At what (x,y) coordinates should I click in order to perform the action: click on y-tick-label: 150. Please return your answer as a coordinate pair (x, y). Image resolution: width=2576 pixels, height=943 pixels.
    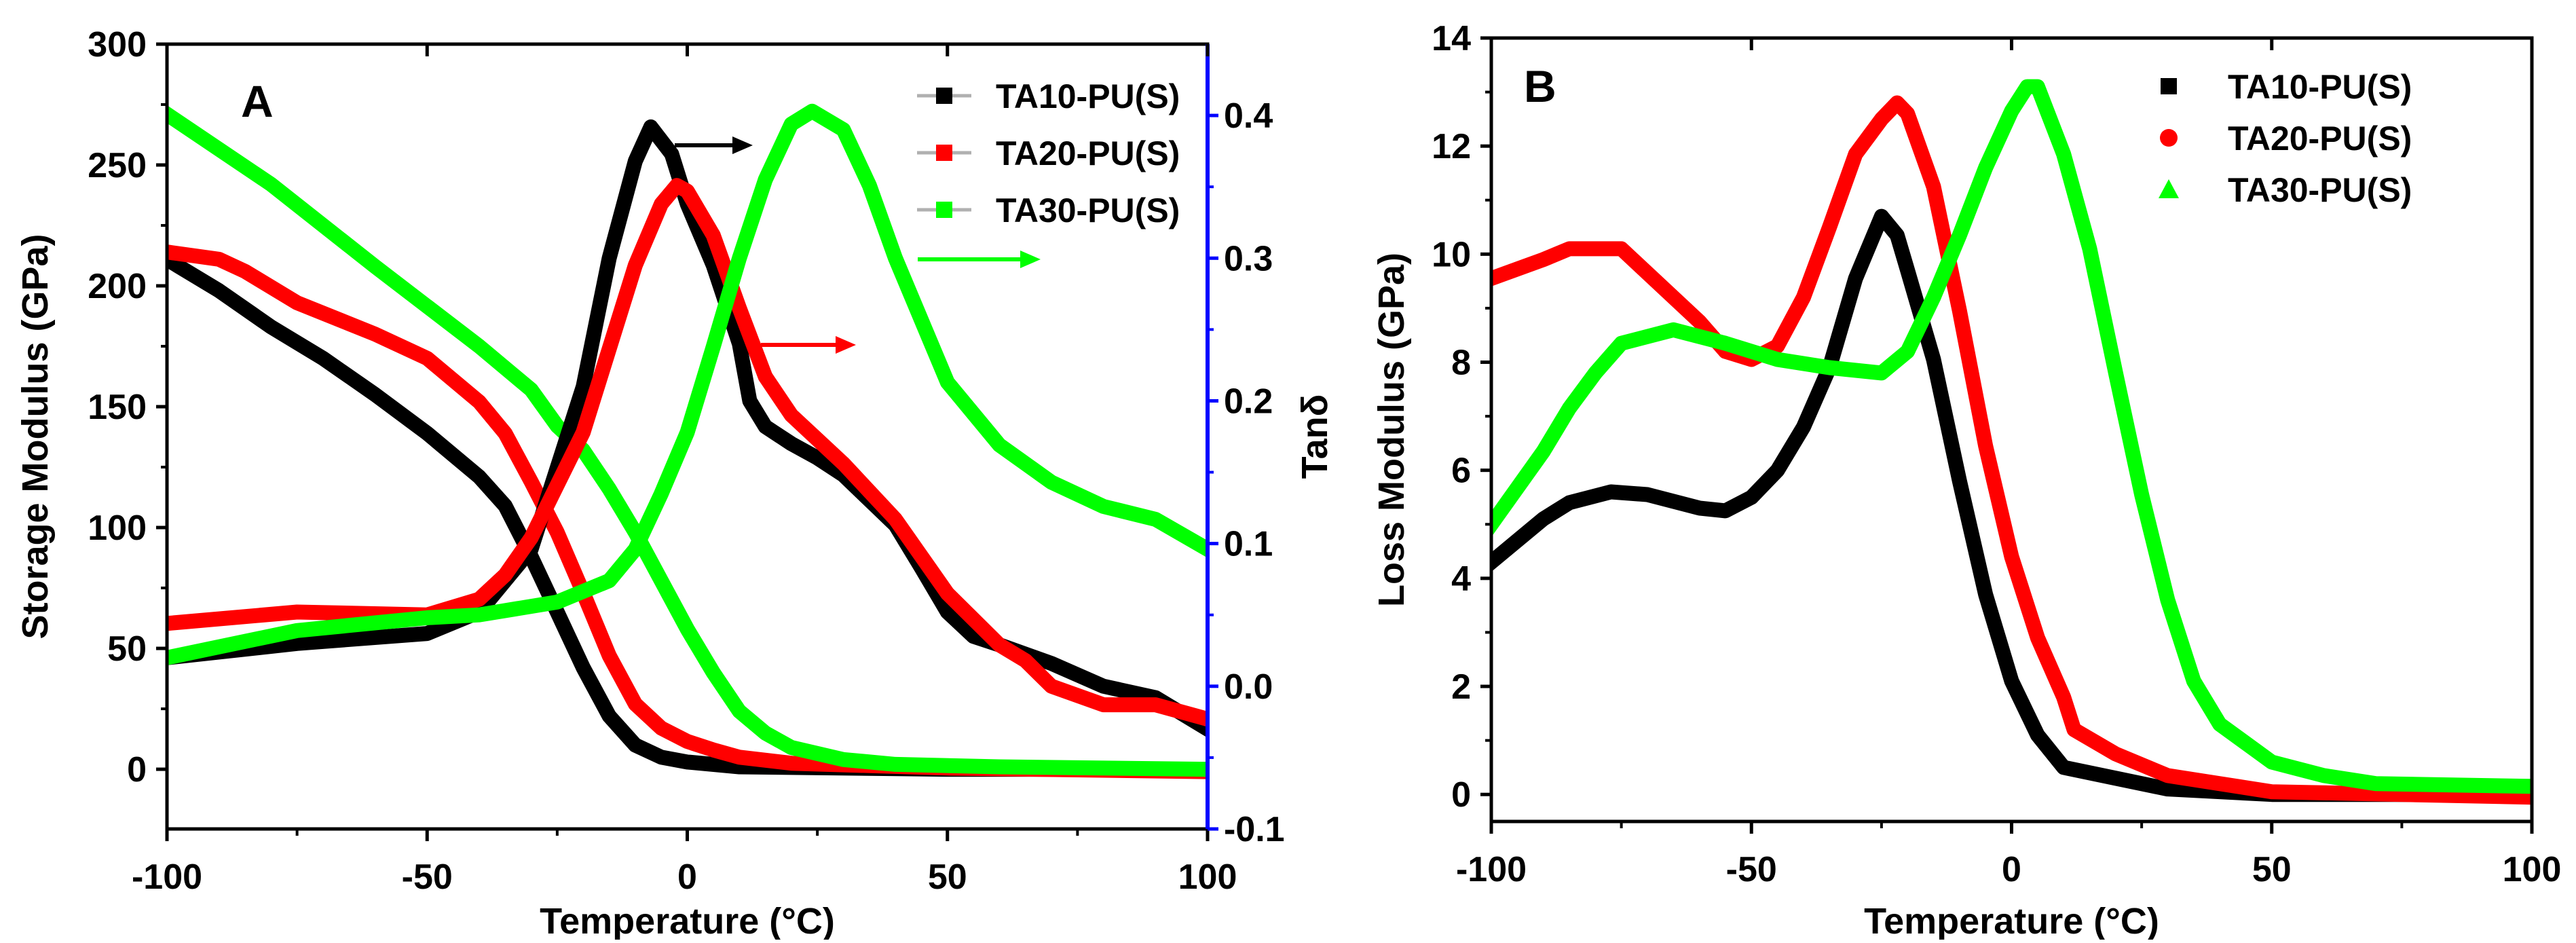
    Looking at the image, I should click on (118, 407).